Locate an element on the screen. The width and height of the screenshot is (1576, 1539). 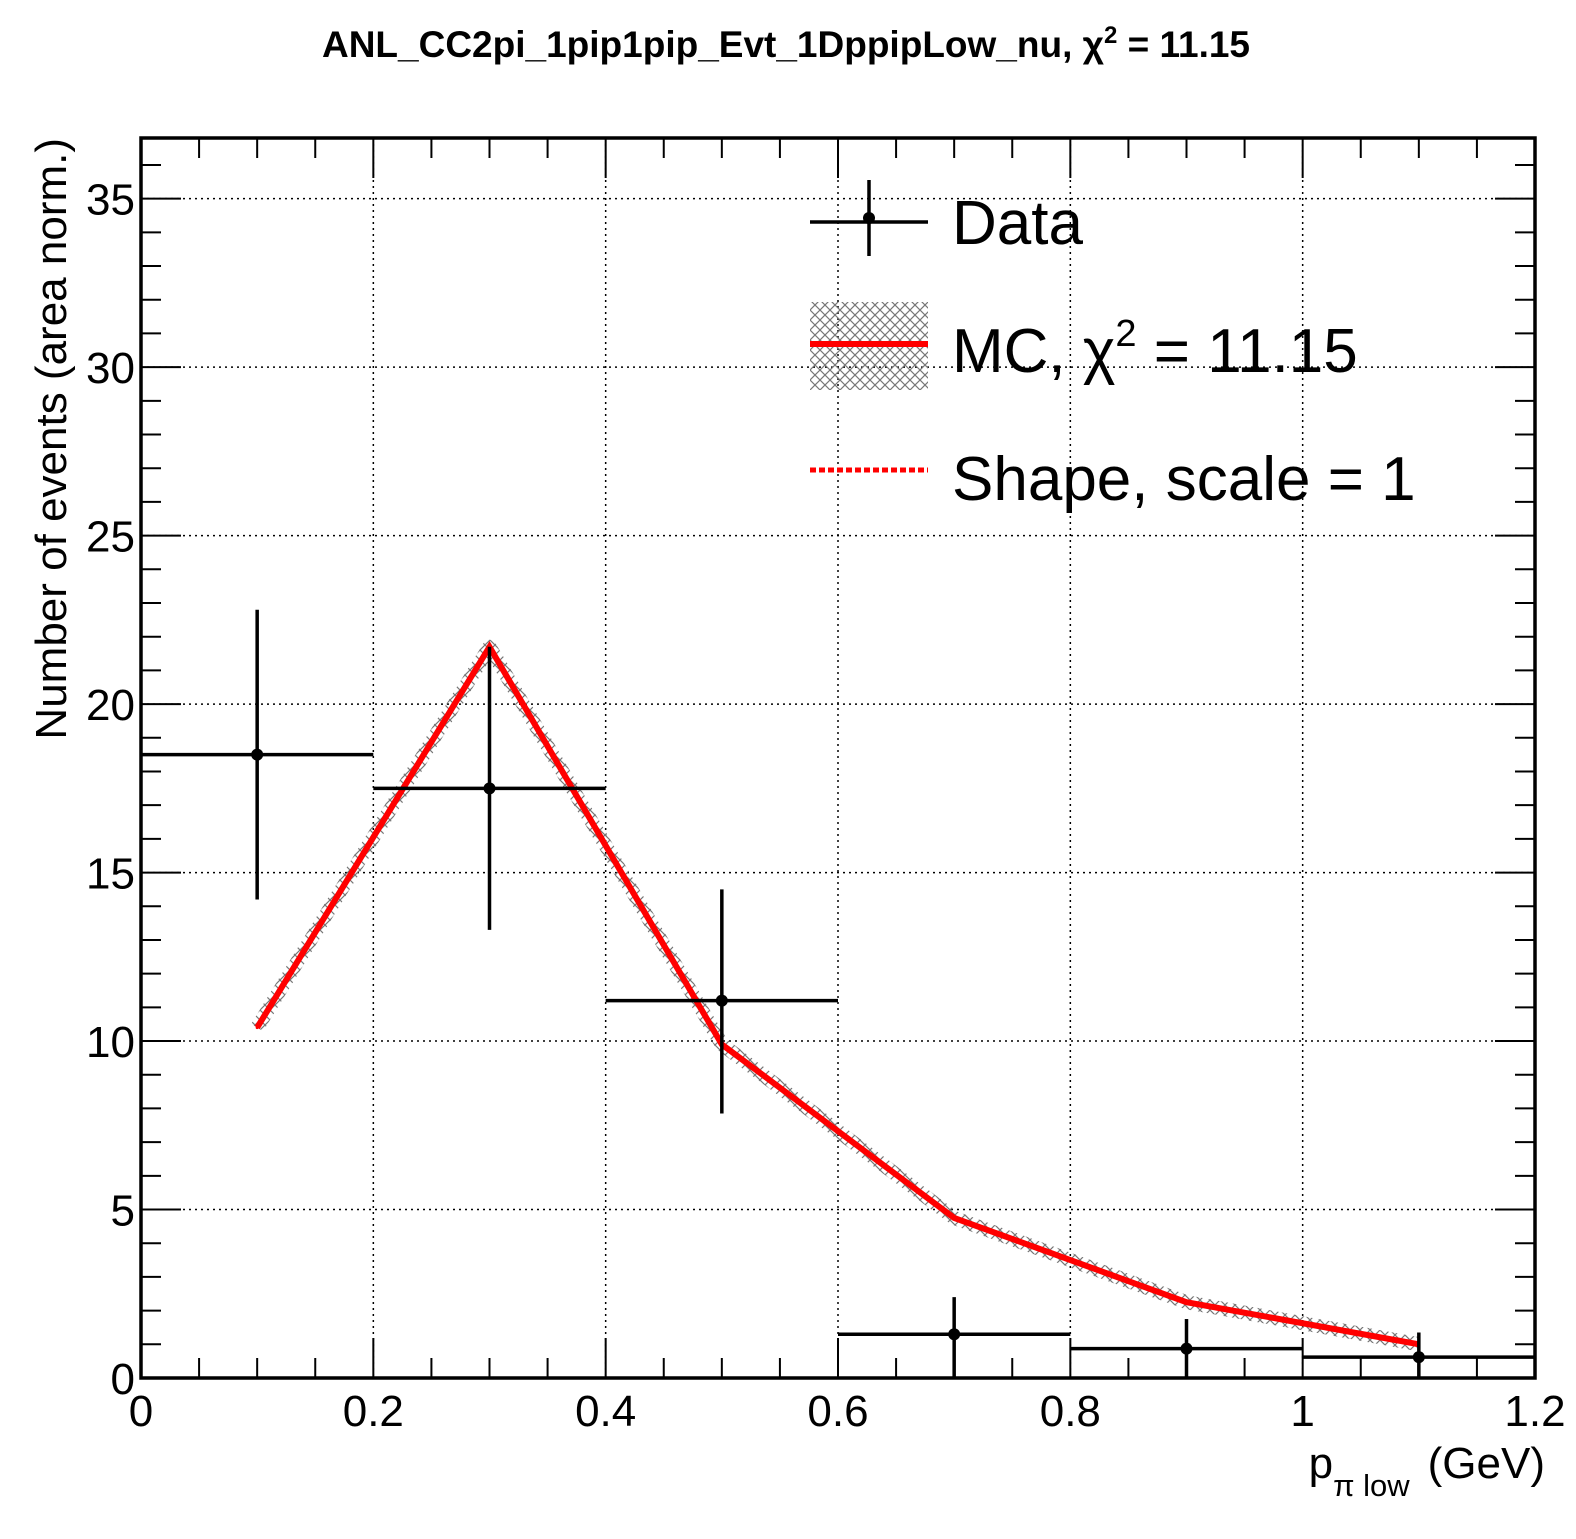
legend-label: Shape, scale = 1 is located at coordinates (1184, 479).